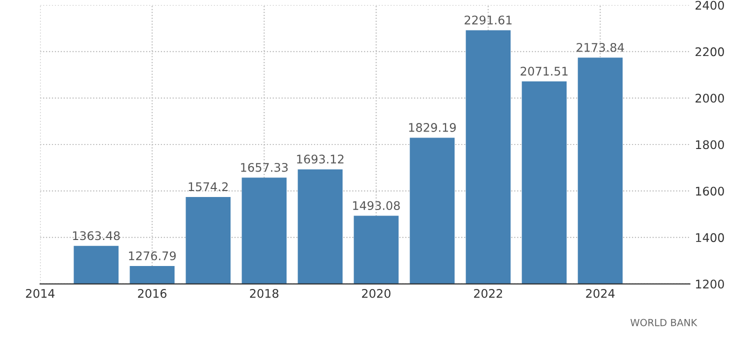 Image resolution: width=730 pixels, height=340 pixels. What do you see at coordinates (264, 167) in the screenshot?
I see `data-label: 1657.33` at bounding box center [264, 167].